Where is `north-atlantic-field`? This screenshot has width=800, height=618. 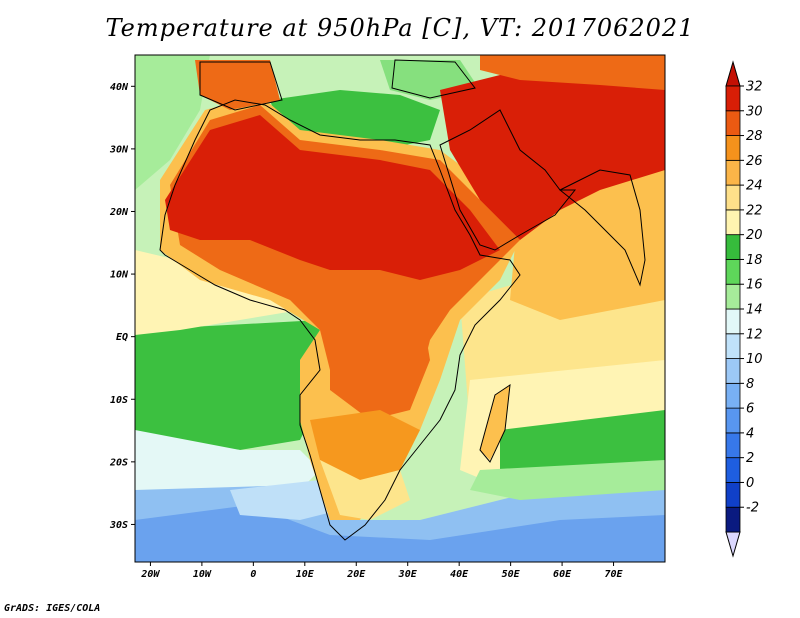
north-atlantic-field is located at coordinates (172, 122).